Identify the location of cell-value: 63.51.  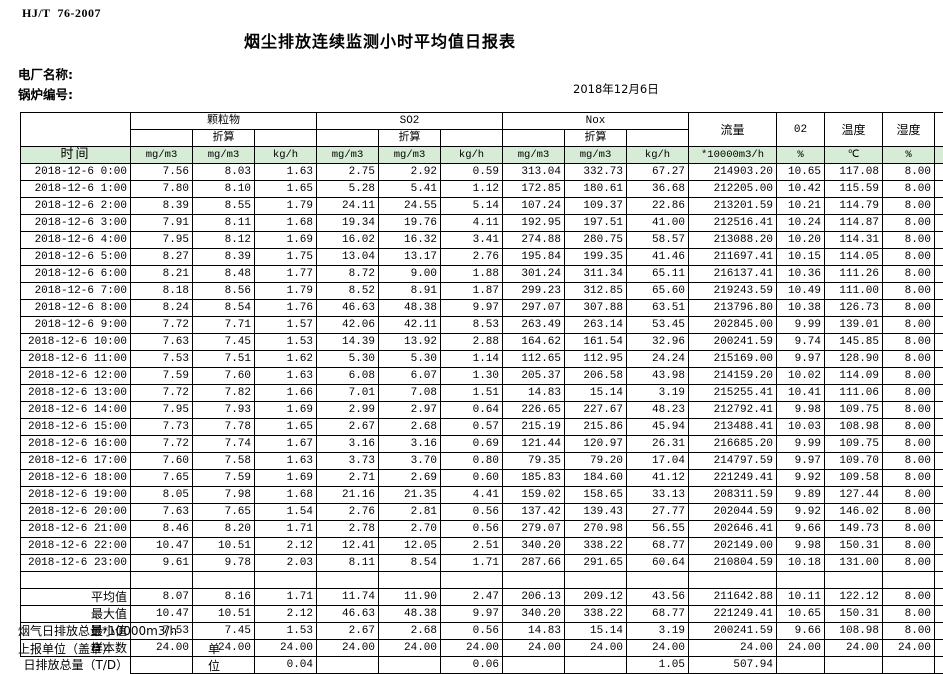
(658, 308).